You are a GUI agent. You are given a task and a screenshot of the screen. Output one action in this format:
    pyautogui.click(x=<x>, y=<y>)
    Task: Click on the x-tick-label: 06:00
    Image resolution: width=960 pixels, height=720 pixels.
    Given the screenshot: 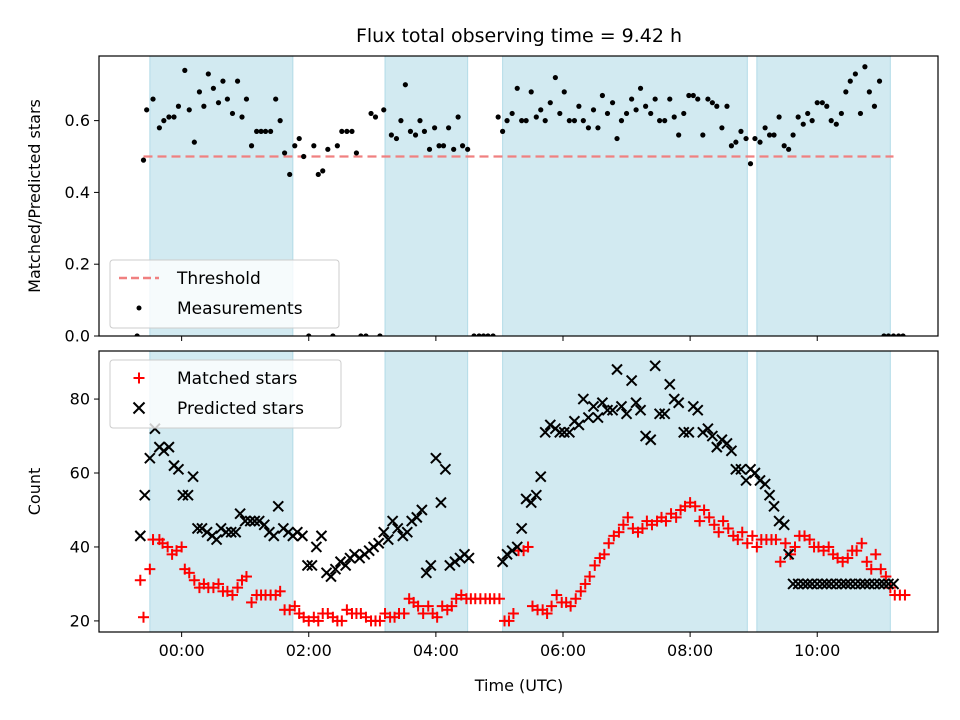 What is the action you would take?
    pyautogui.click(x=563, y=650)
    